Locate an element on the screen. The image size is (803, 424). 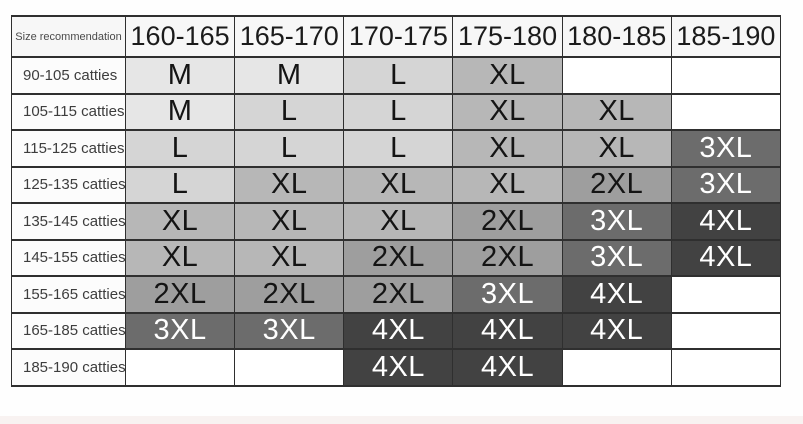
row-label: 145-155 catties is located at coordinates (68, 257).